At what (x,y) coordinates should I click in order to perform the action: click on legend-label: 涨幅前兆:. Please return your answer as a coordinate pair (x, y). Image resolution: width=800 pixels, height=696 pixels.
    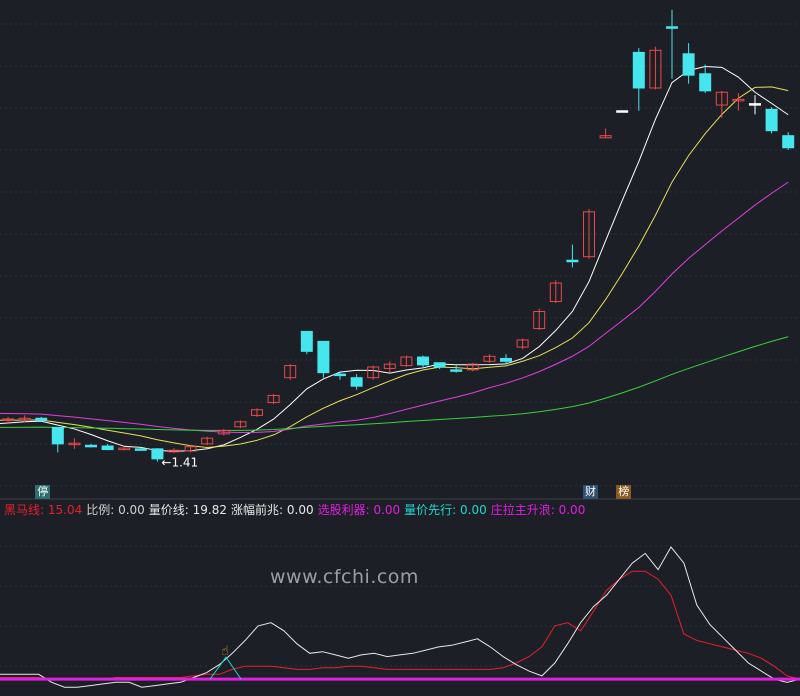
    Looking at the image, I should click on (259, 510).